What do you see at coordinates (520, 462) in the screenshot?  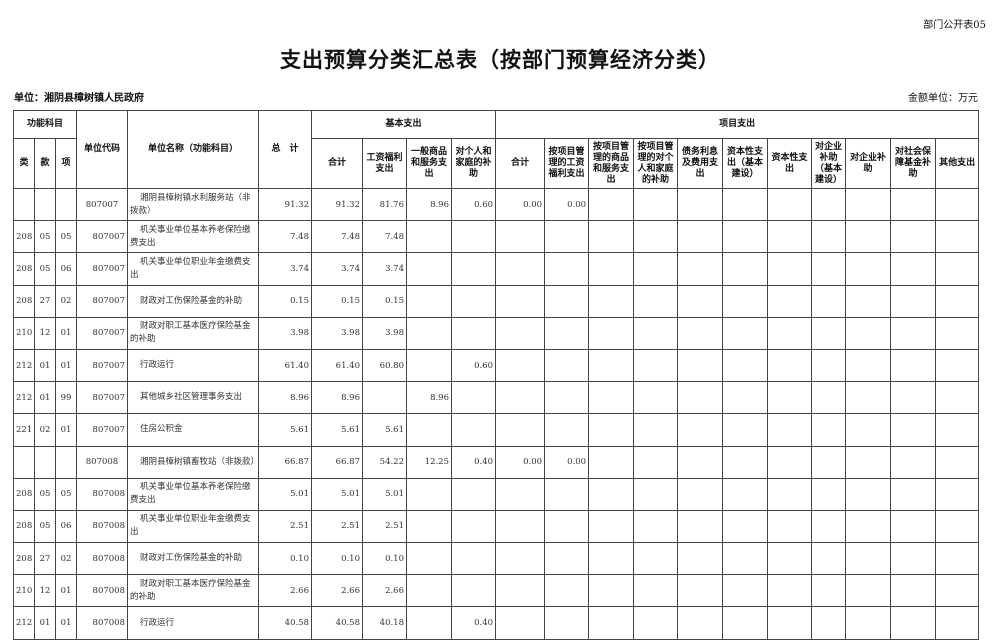 I see `cell-p-sum: 0.00` at bounding box center [520, 462].